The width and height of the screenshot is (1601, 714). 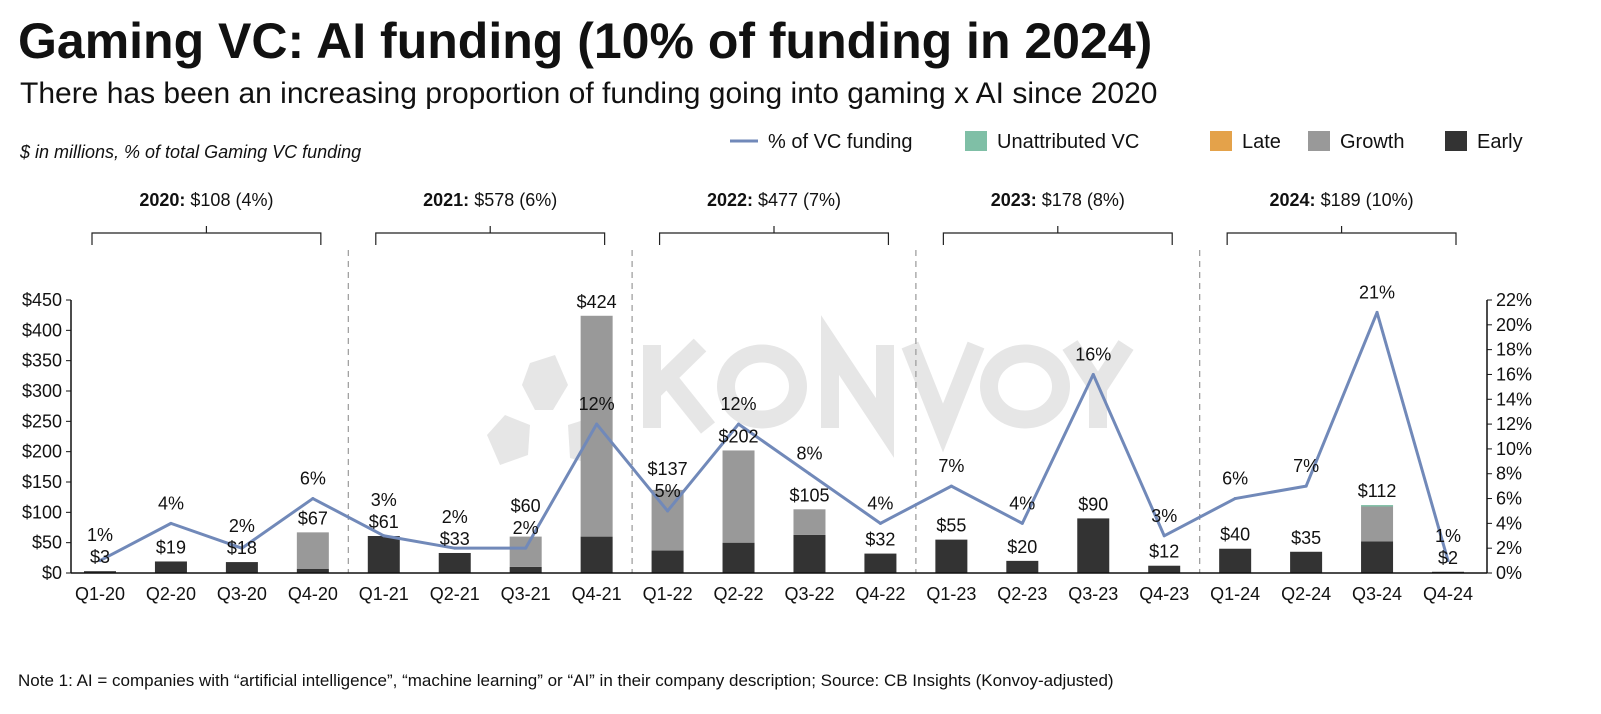 I want to click on bar-total-label: $40, so click(x=1235, y=535).